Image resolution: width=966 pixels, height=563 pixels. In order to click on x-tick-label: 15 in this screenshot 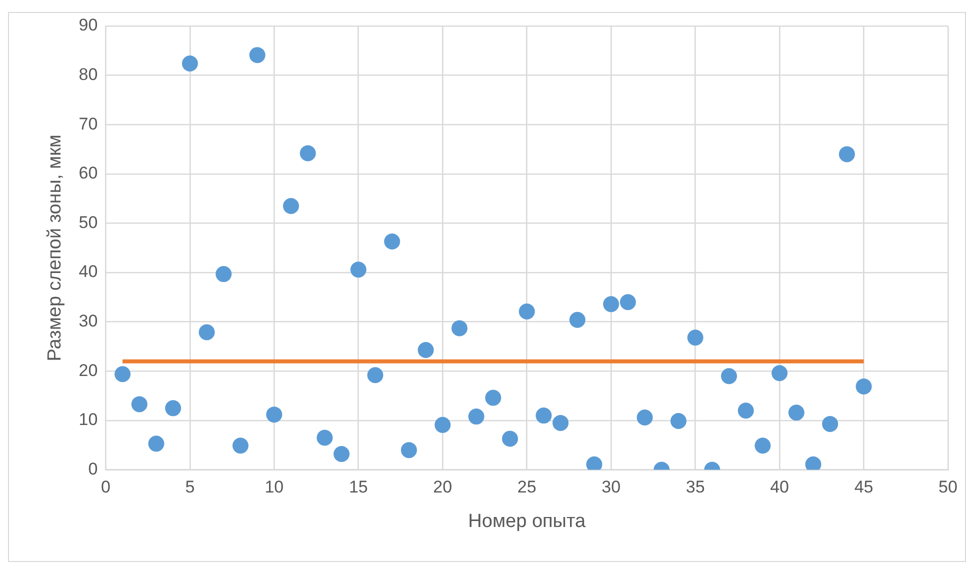, I will do `click(358, 487)`.